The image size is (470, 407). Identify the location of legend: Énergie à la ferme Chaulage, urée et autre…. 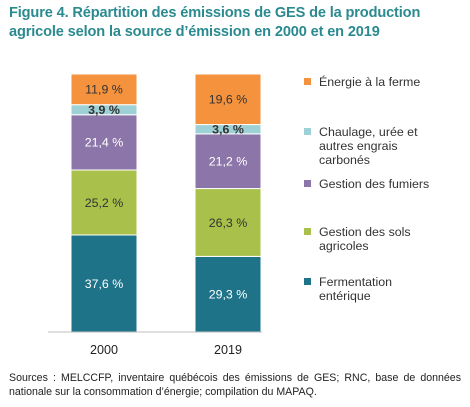
(366, 188).